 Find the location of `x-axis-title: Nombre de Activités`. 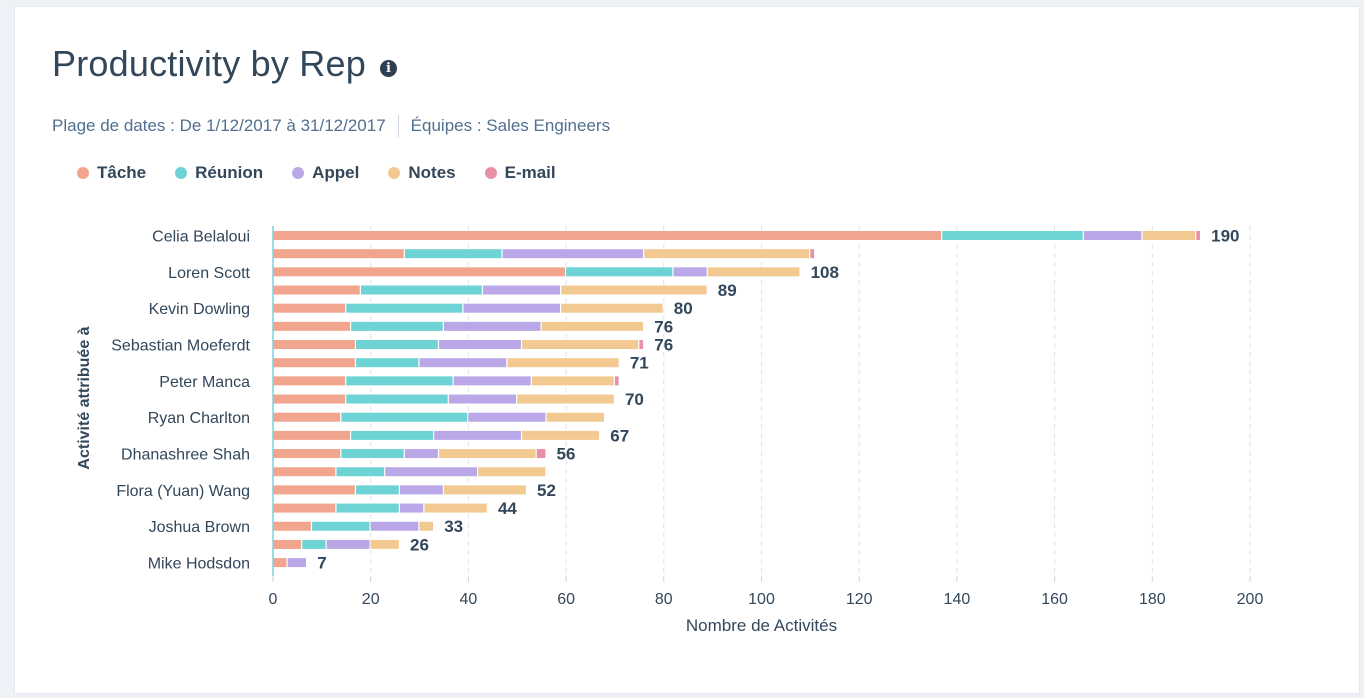

x-axis-title: Nombre de Activités is located at coordinates (761, 625).